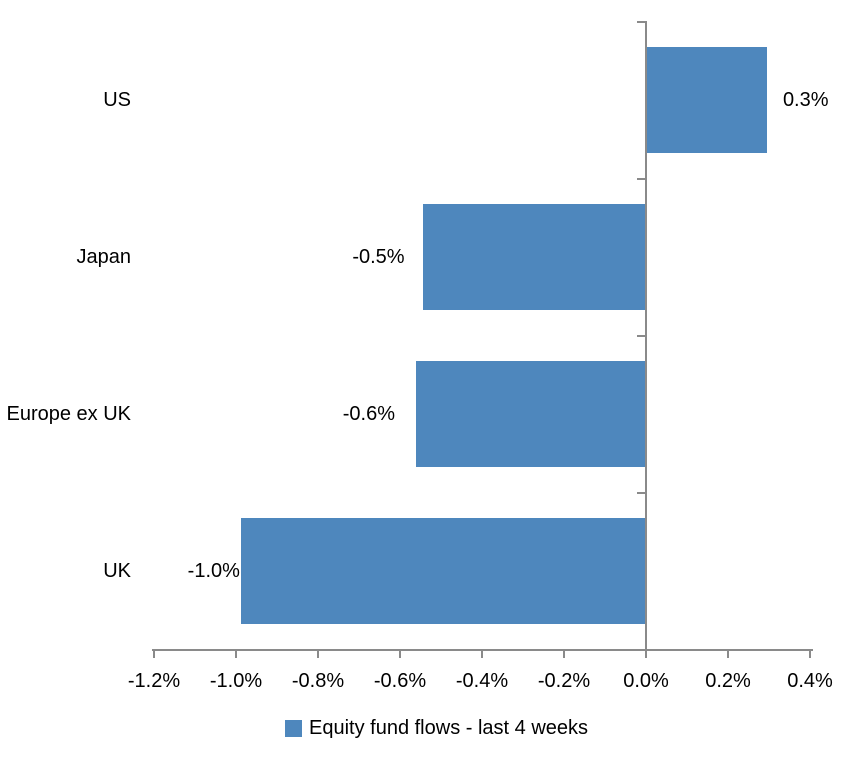 The height and width of the screenshot is (757, 852). What do you see at coordinates (564, 681) in the screenshot?
I see `x-tick-label: -0.2%` at bounding box center [564, 681].